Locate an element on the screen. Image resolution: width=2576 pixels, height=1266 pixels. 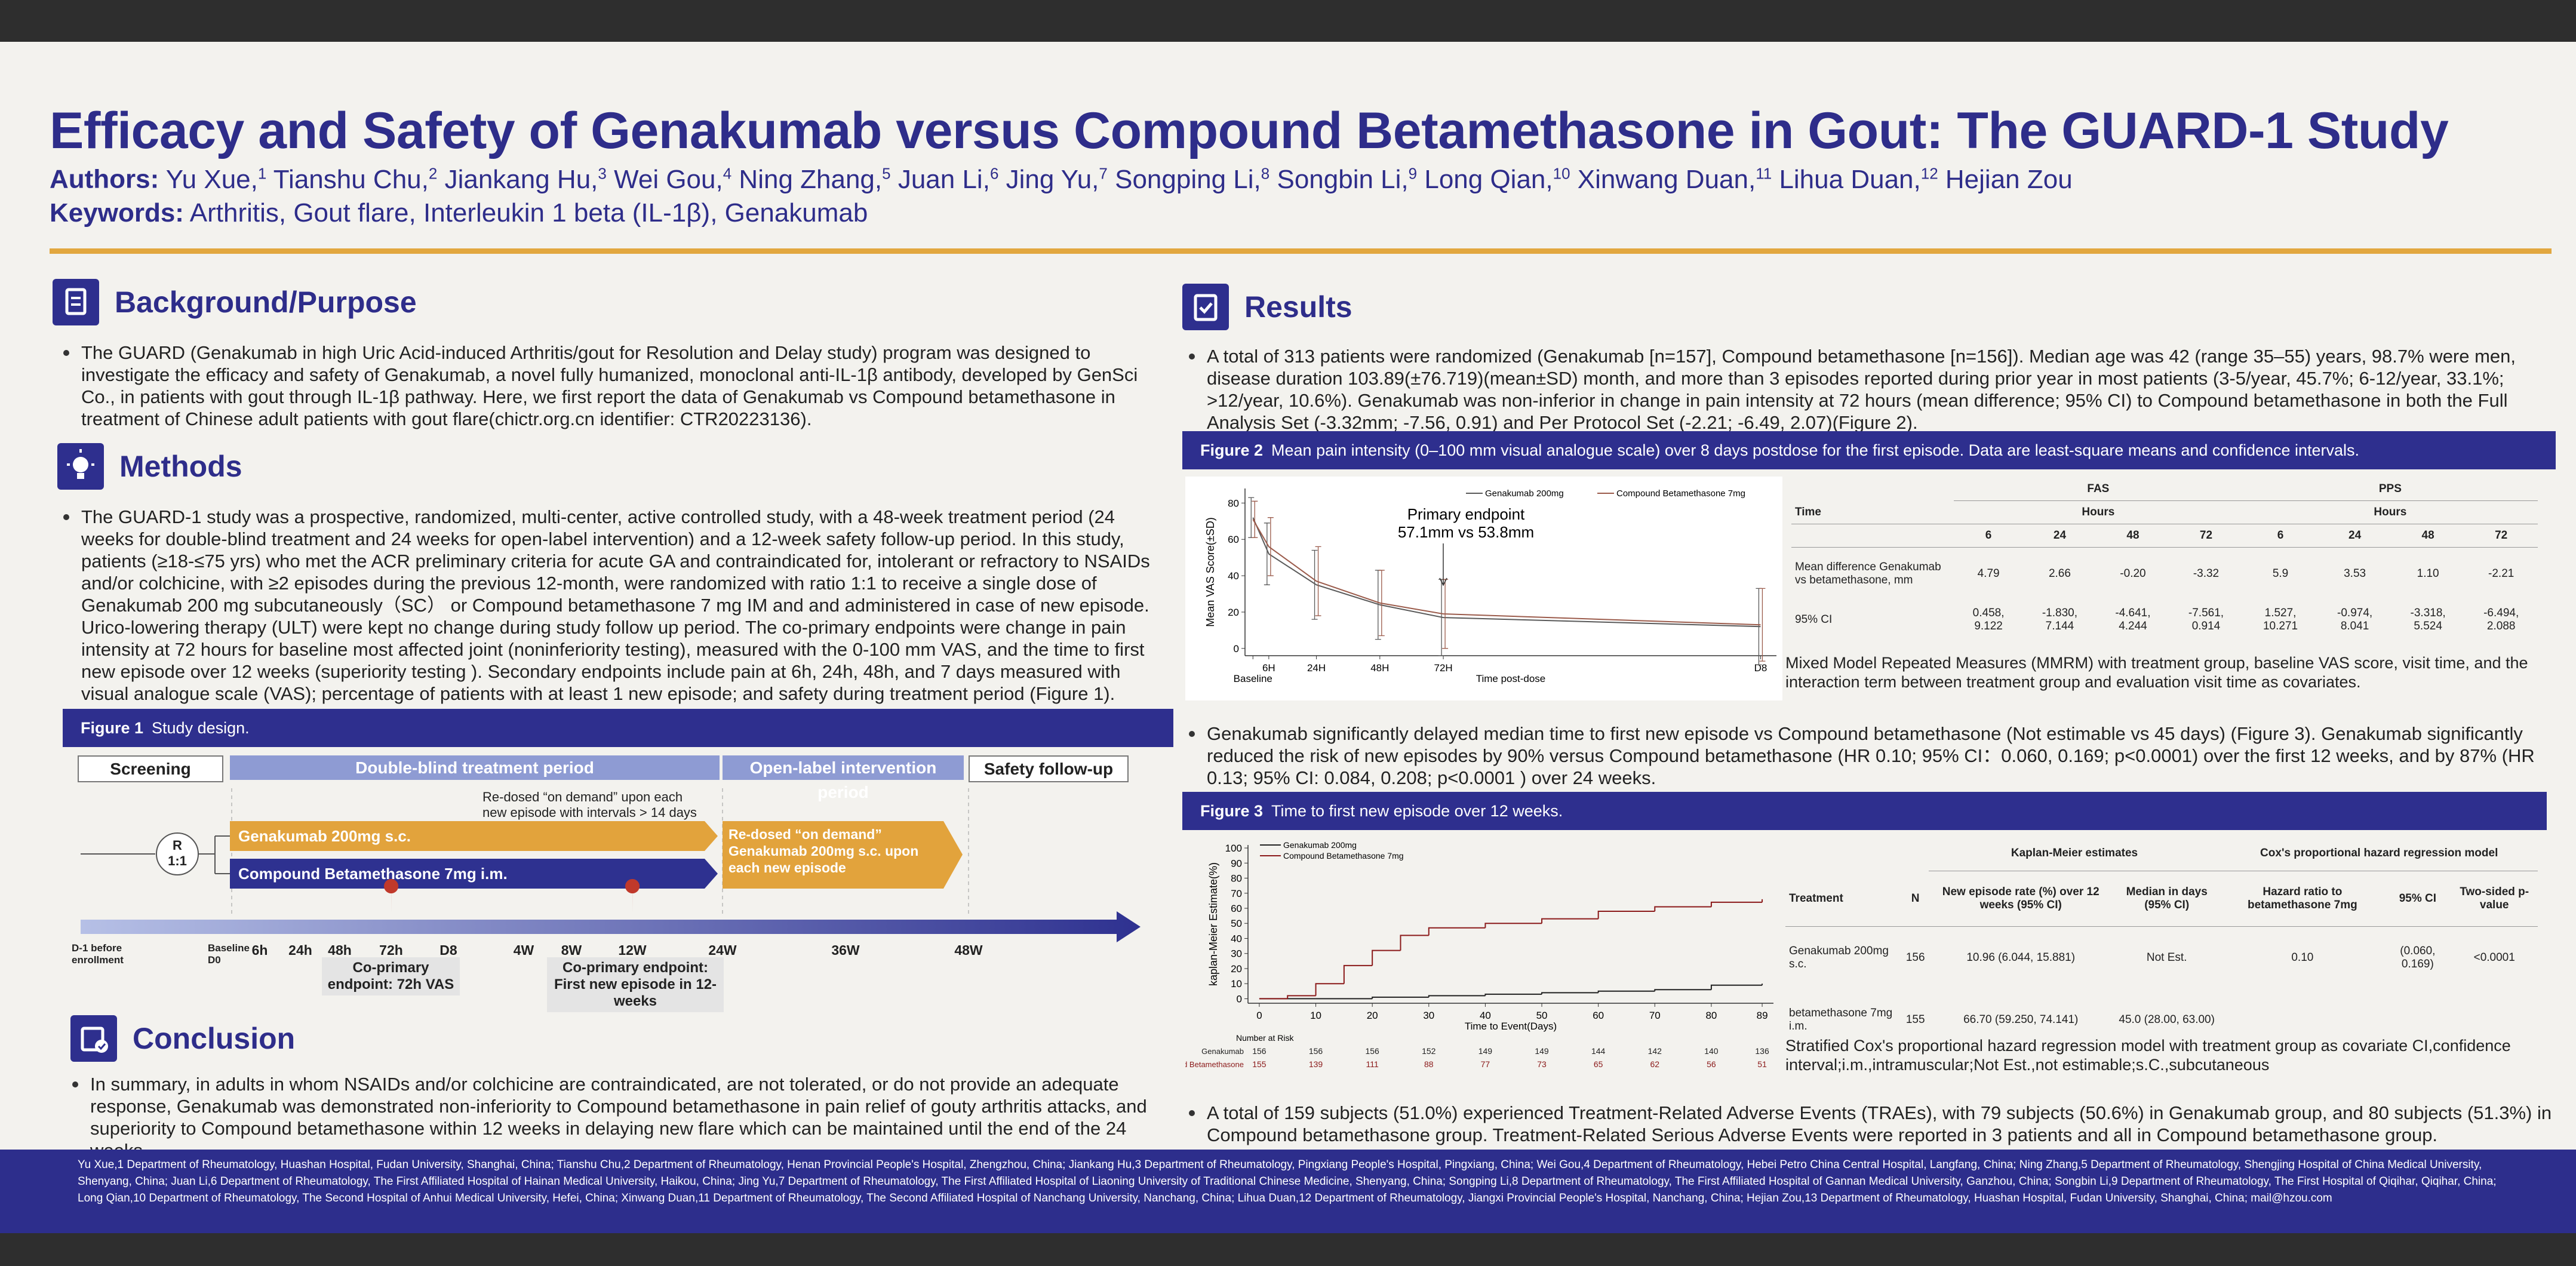
y-axis-label: kaplan-Meier Estimate(%) is located at coordinates (1213, 924).